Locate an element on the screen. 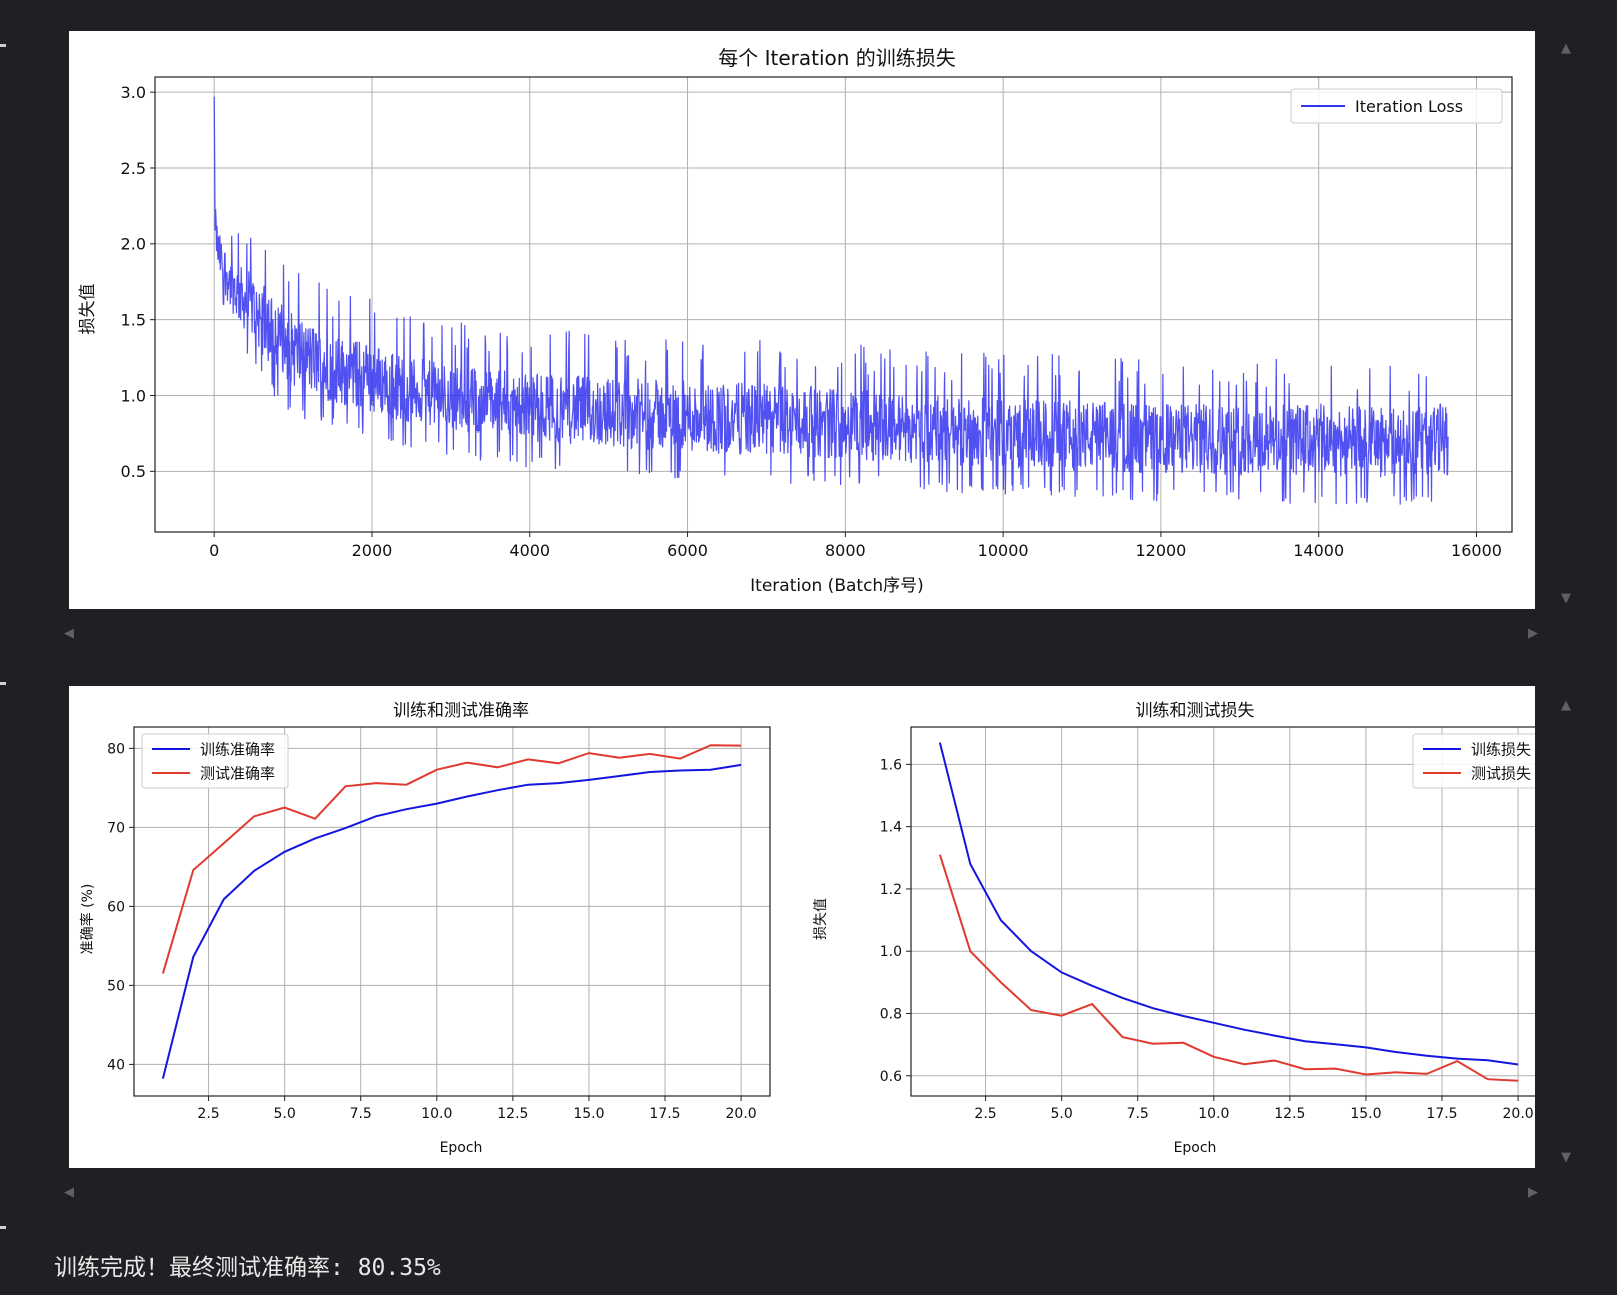 The height and width of the screenshot is (1295, 1617). y-tick-label: 1.4 is located at coordinates (891, 828).